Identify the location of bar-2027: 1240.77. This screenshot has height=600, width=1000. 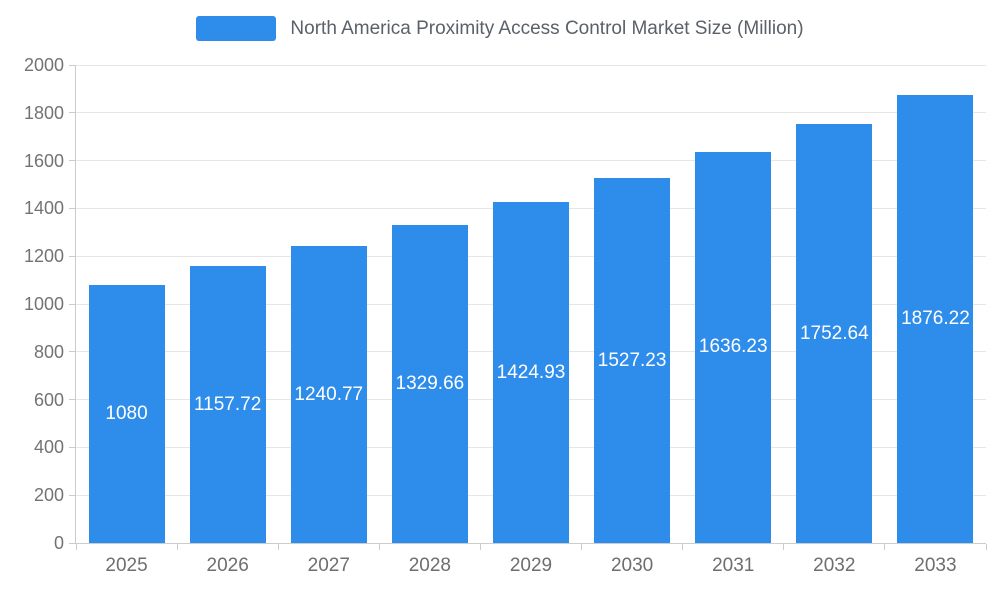
(328, 394).